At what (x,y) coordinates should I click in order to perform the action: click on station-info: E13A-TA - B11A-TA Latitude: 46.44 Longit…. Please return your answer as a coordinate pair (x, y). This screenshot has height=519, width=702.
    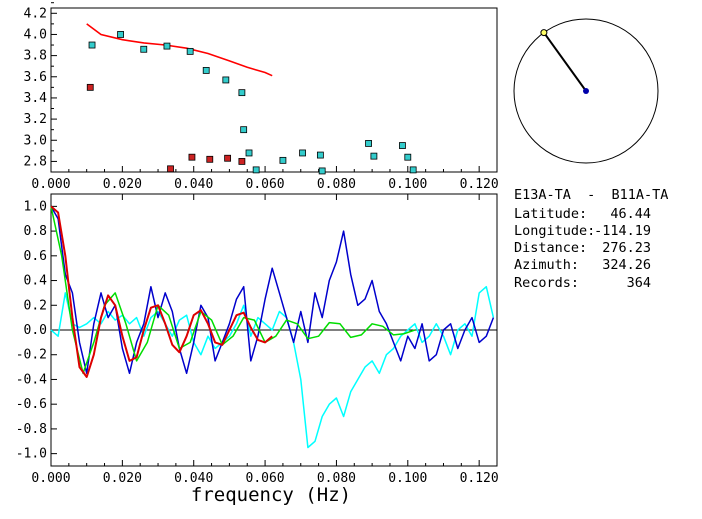
    Looking at the image, I should click on (591, 239).